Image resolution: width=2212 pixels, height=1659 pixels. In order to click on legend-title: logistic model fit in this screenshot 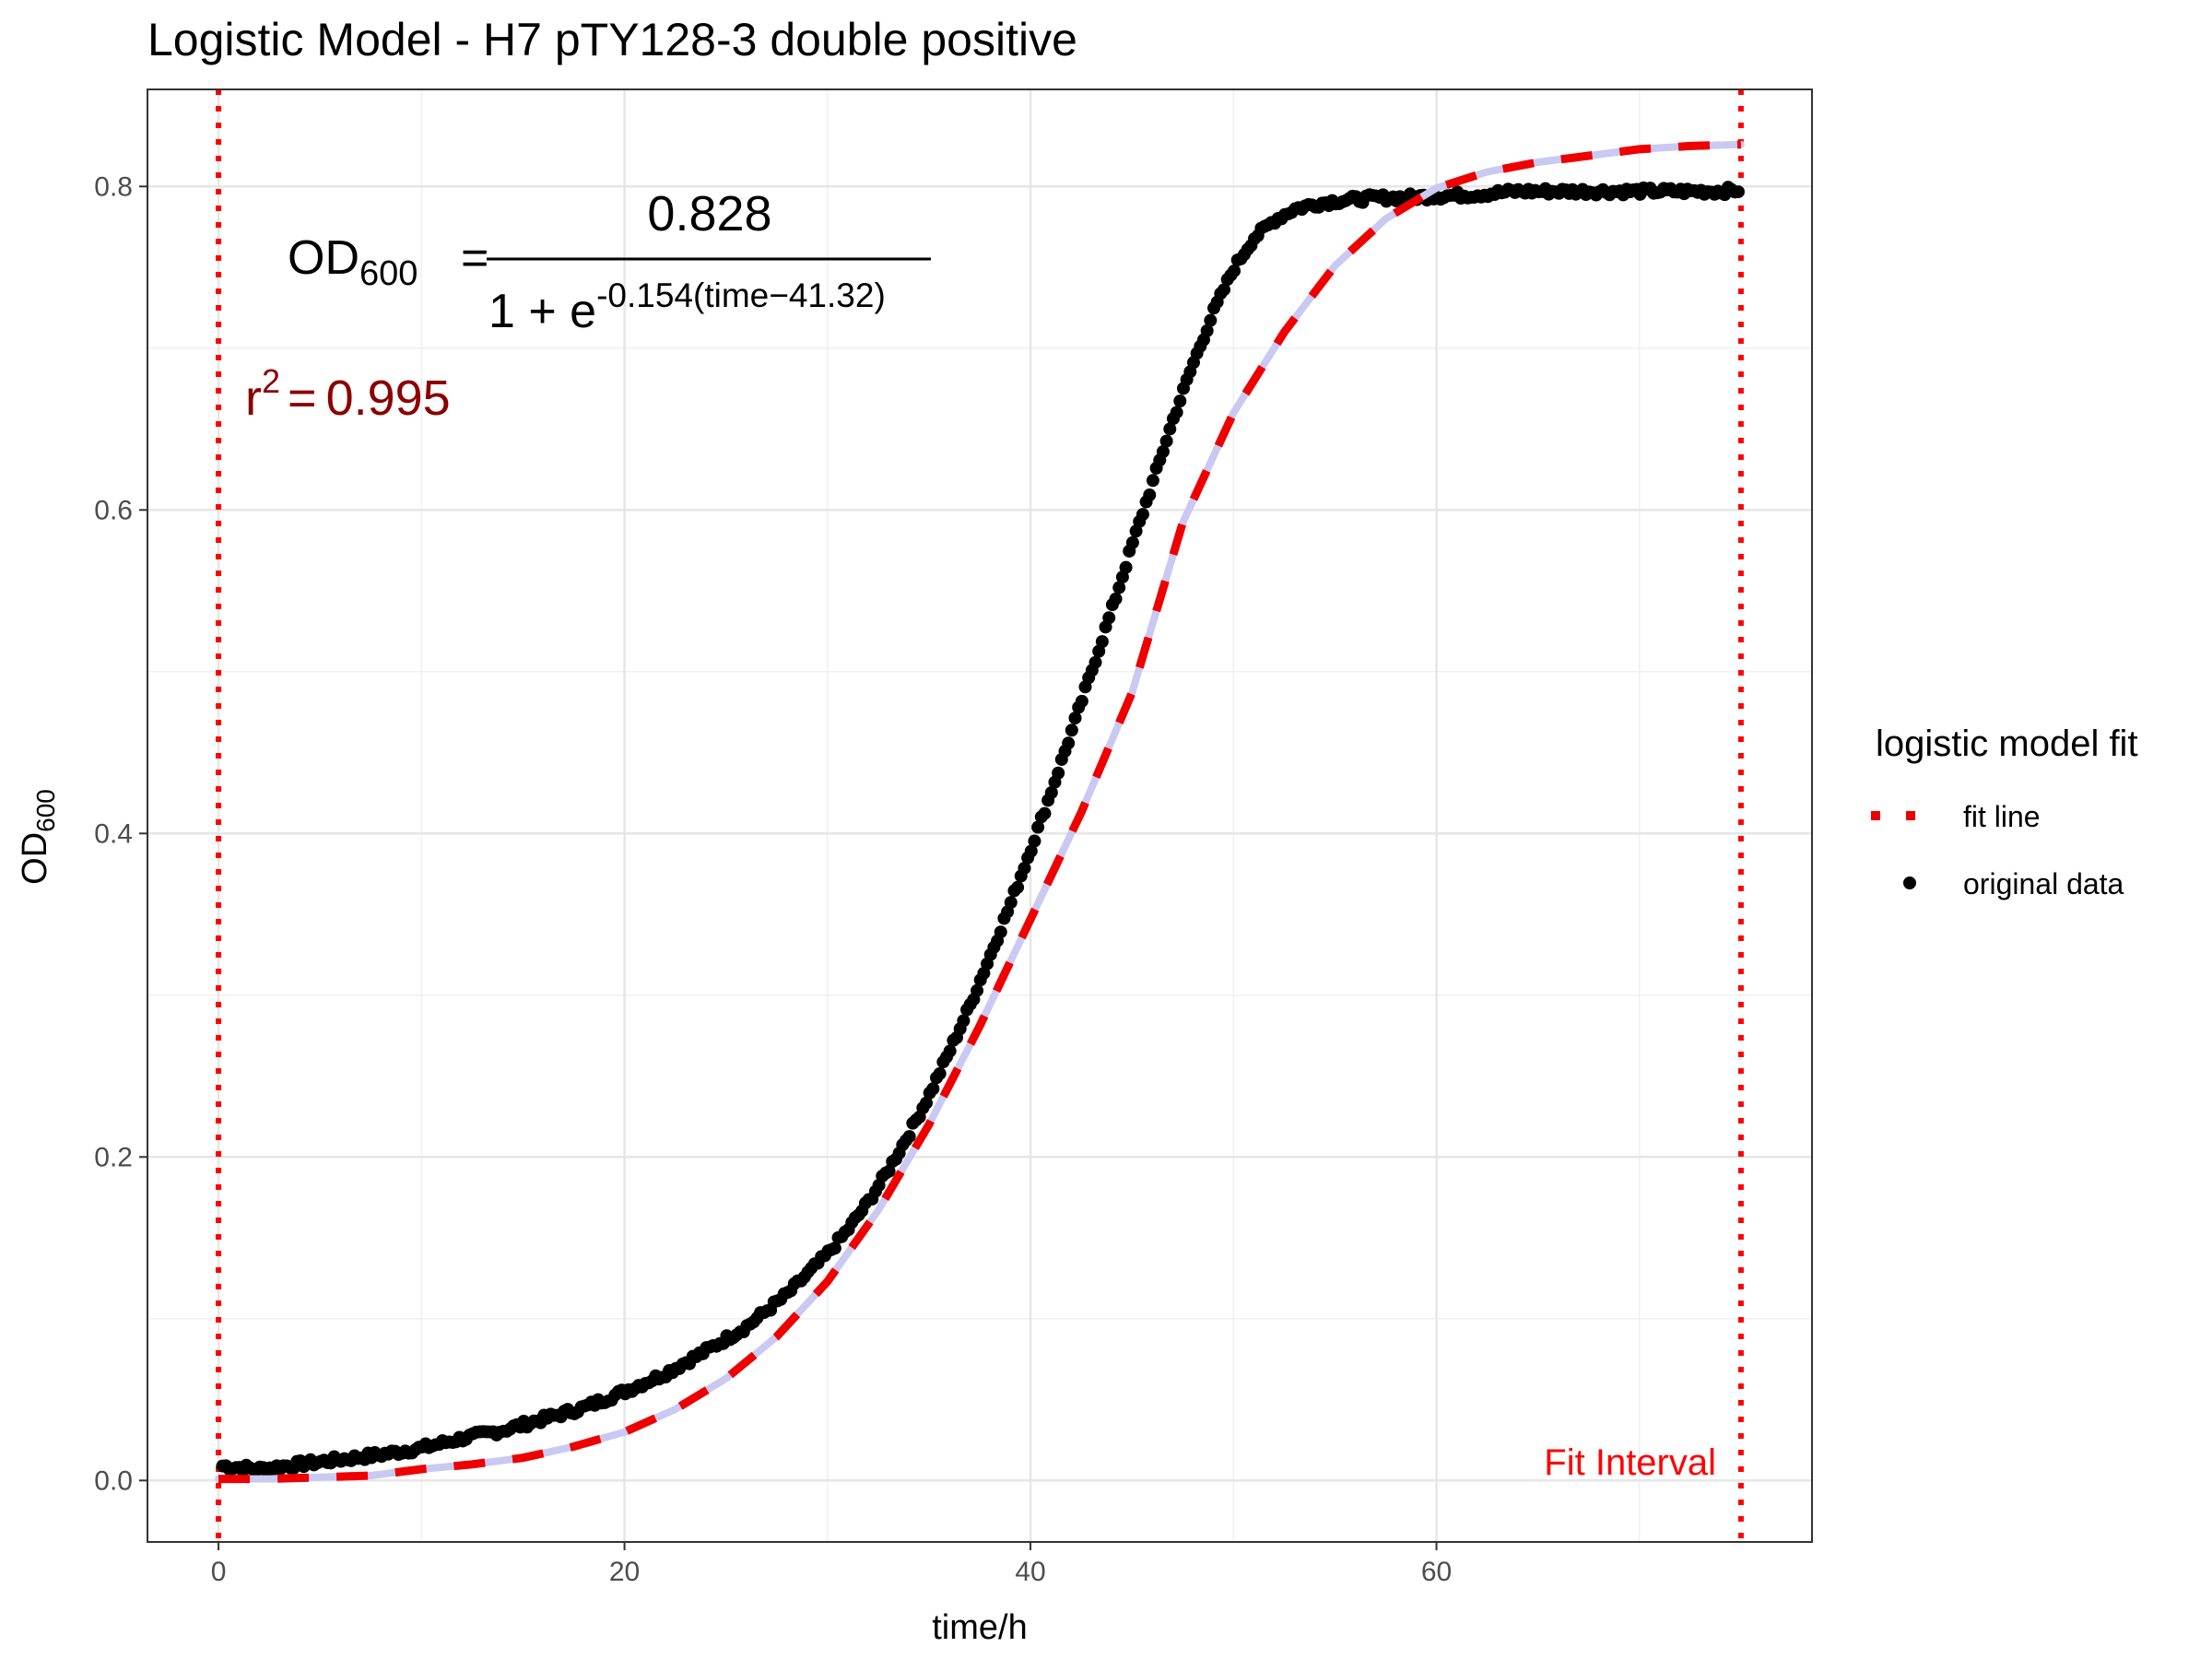, I will do `click(2007, 744)`.